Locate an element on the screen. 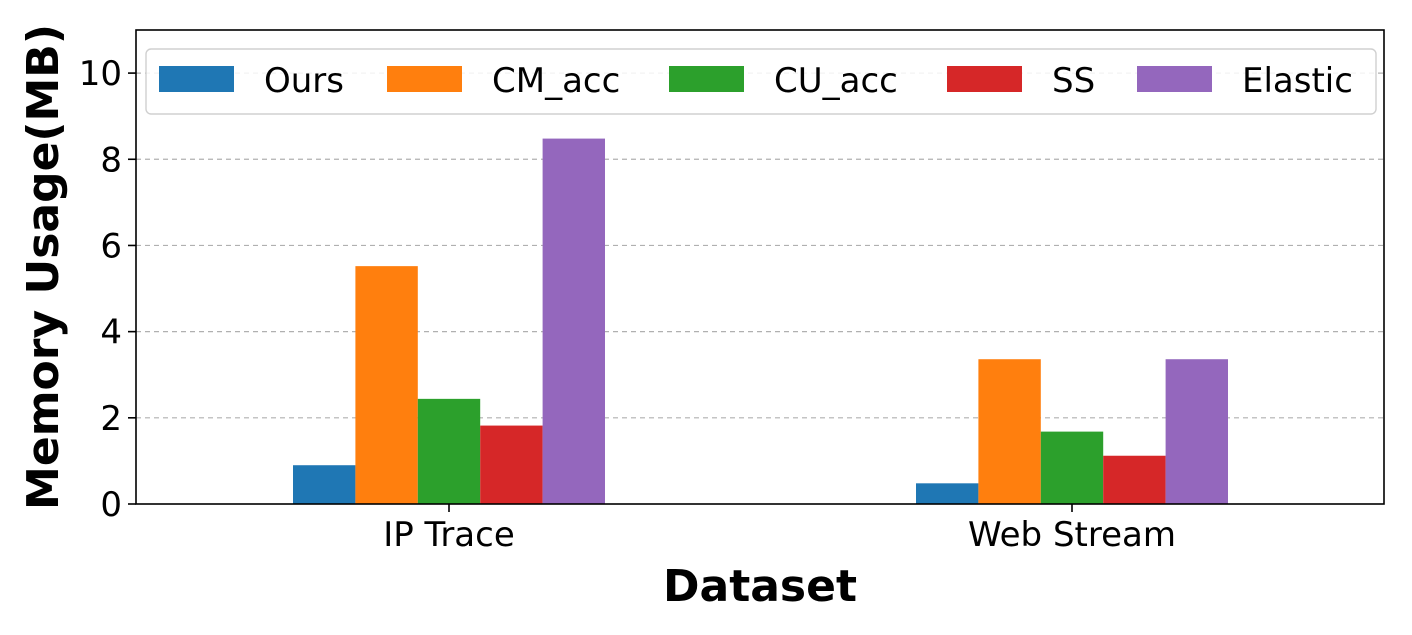 The image size is (1412, 635). legend-label-elastic: Elastic is located at coordinates (1297, 81).